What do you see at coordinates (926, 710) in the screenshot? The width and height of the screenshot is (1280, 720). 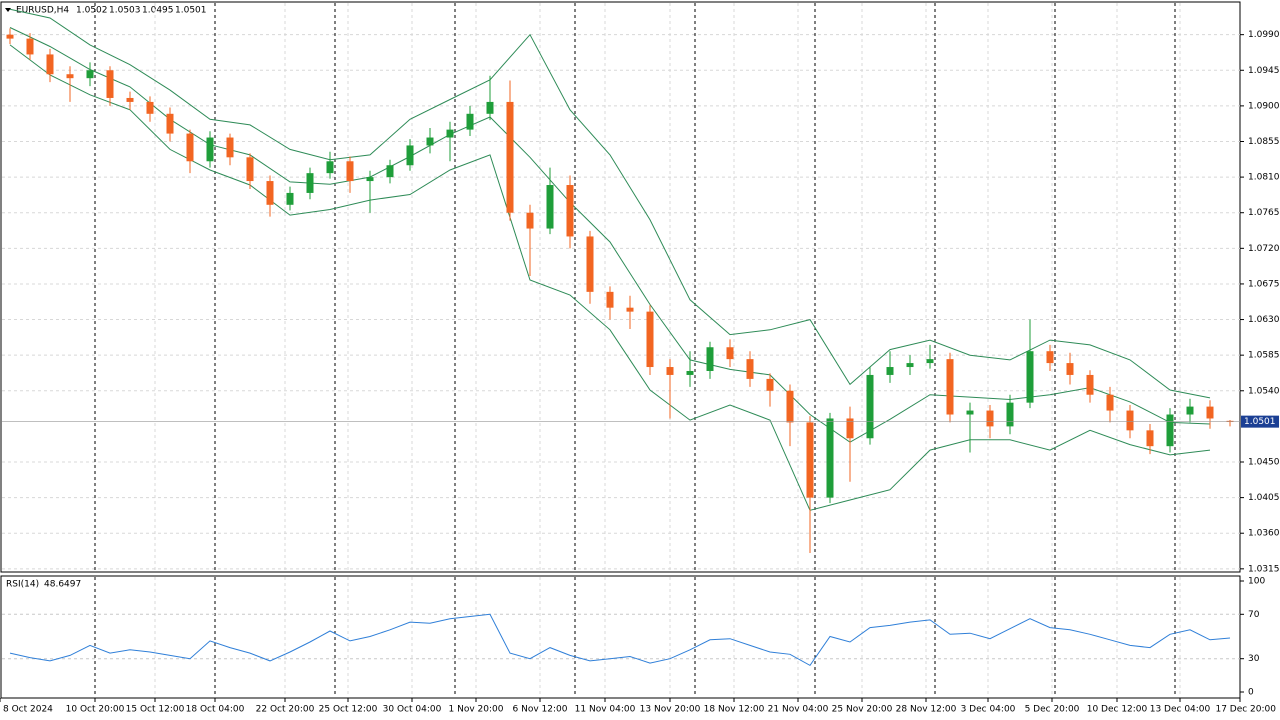 I see `x-tick-label: 28 Nov 12:00` at bounding box center [926, 710].